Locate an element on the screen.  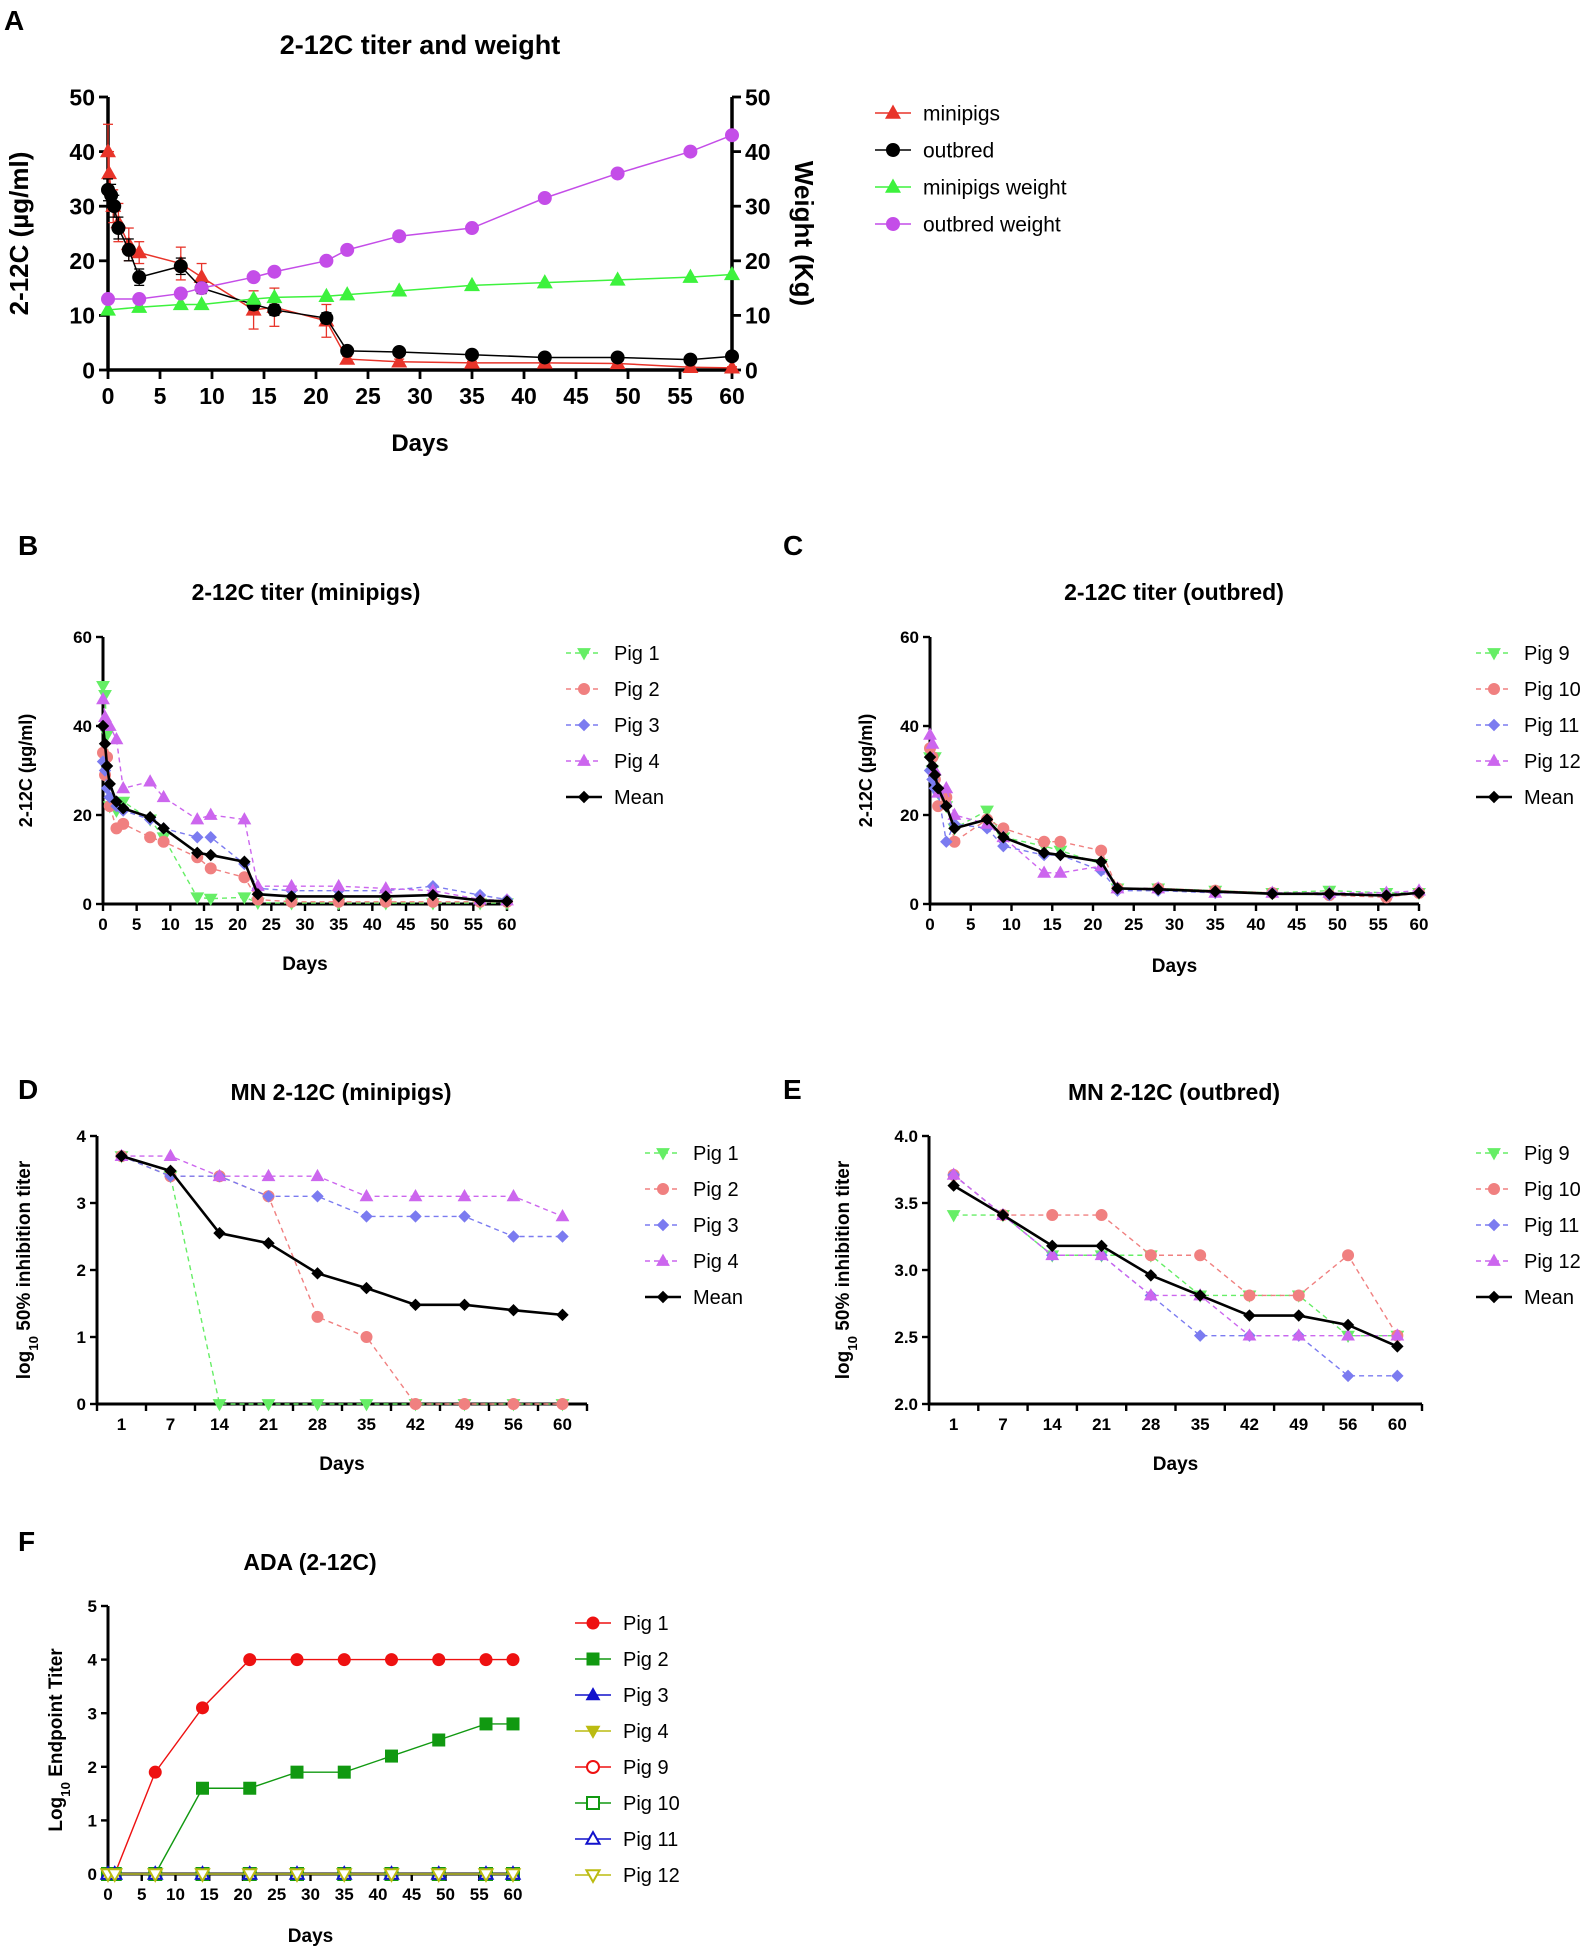
legend-label: Pig 10 is located at coordinates (1552, 690).